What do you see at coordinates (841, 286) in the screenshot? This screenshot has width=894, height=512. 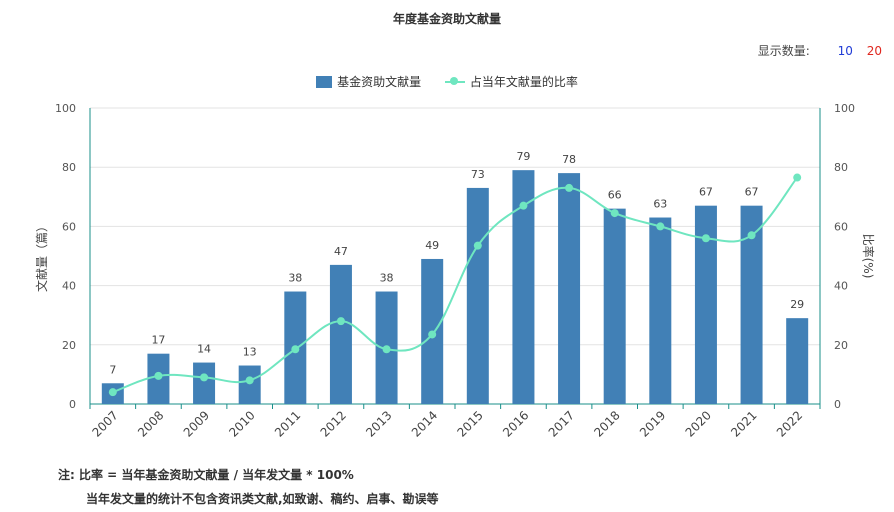 I see `y2-tick-label: 40` at bounding box center [841, 286].